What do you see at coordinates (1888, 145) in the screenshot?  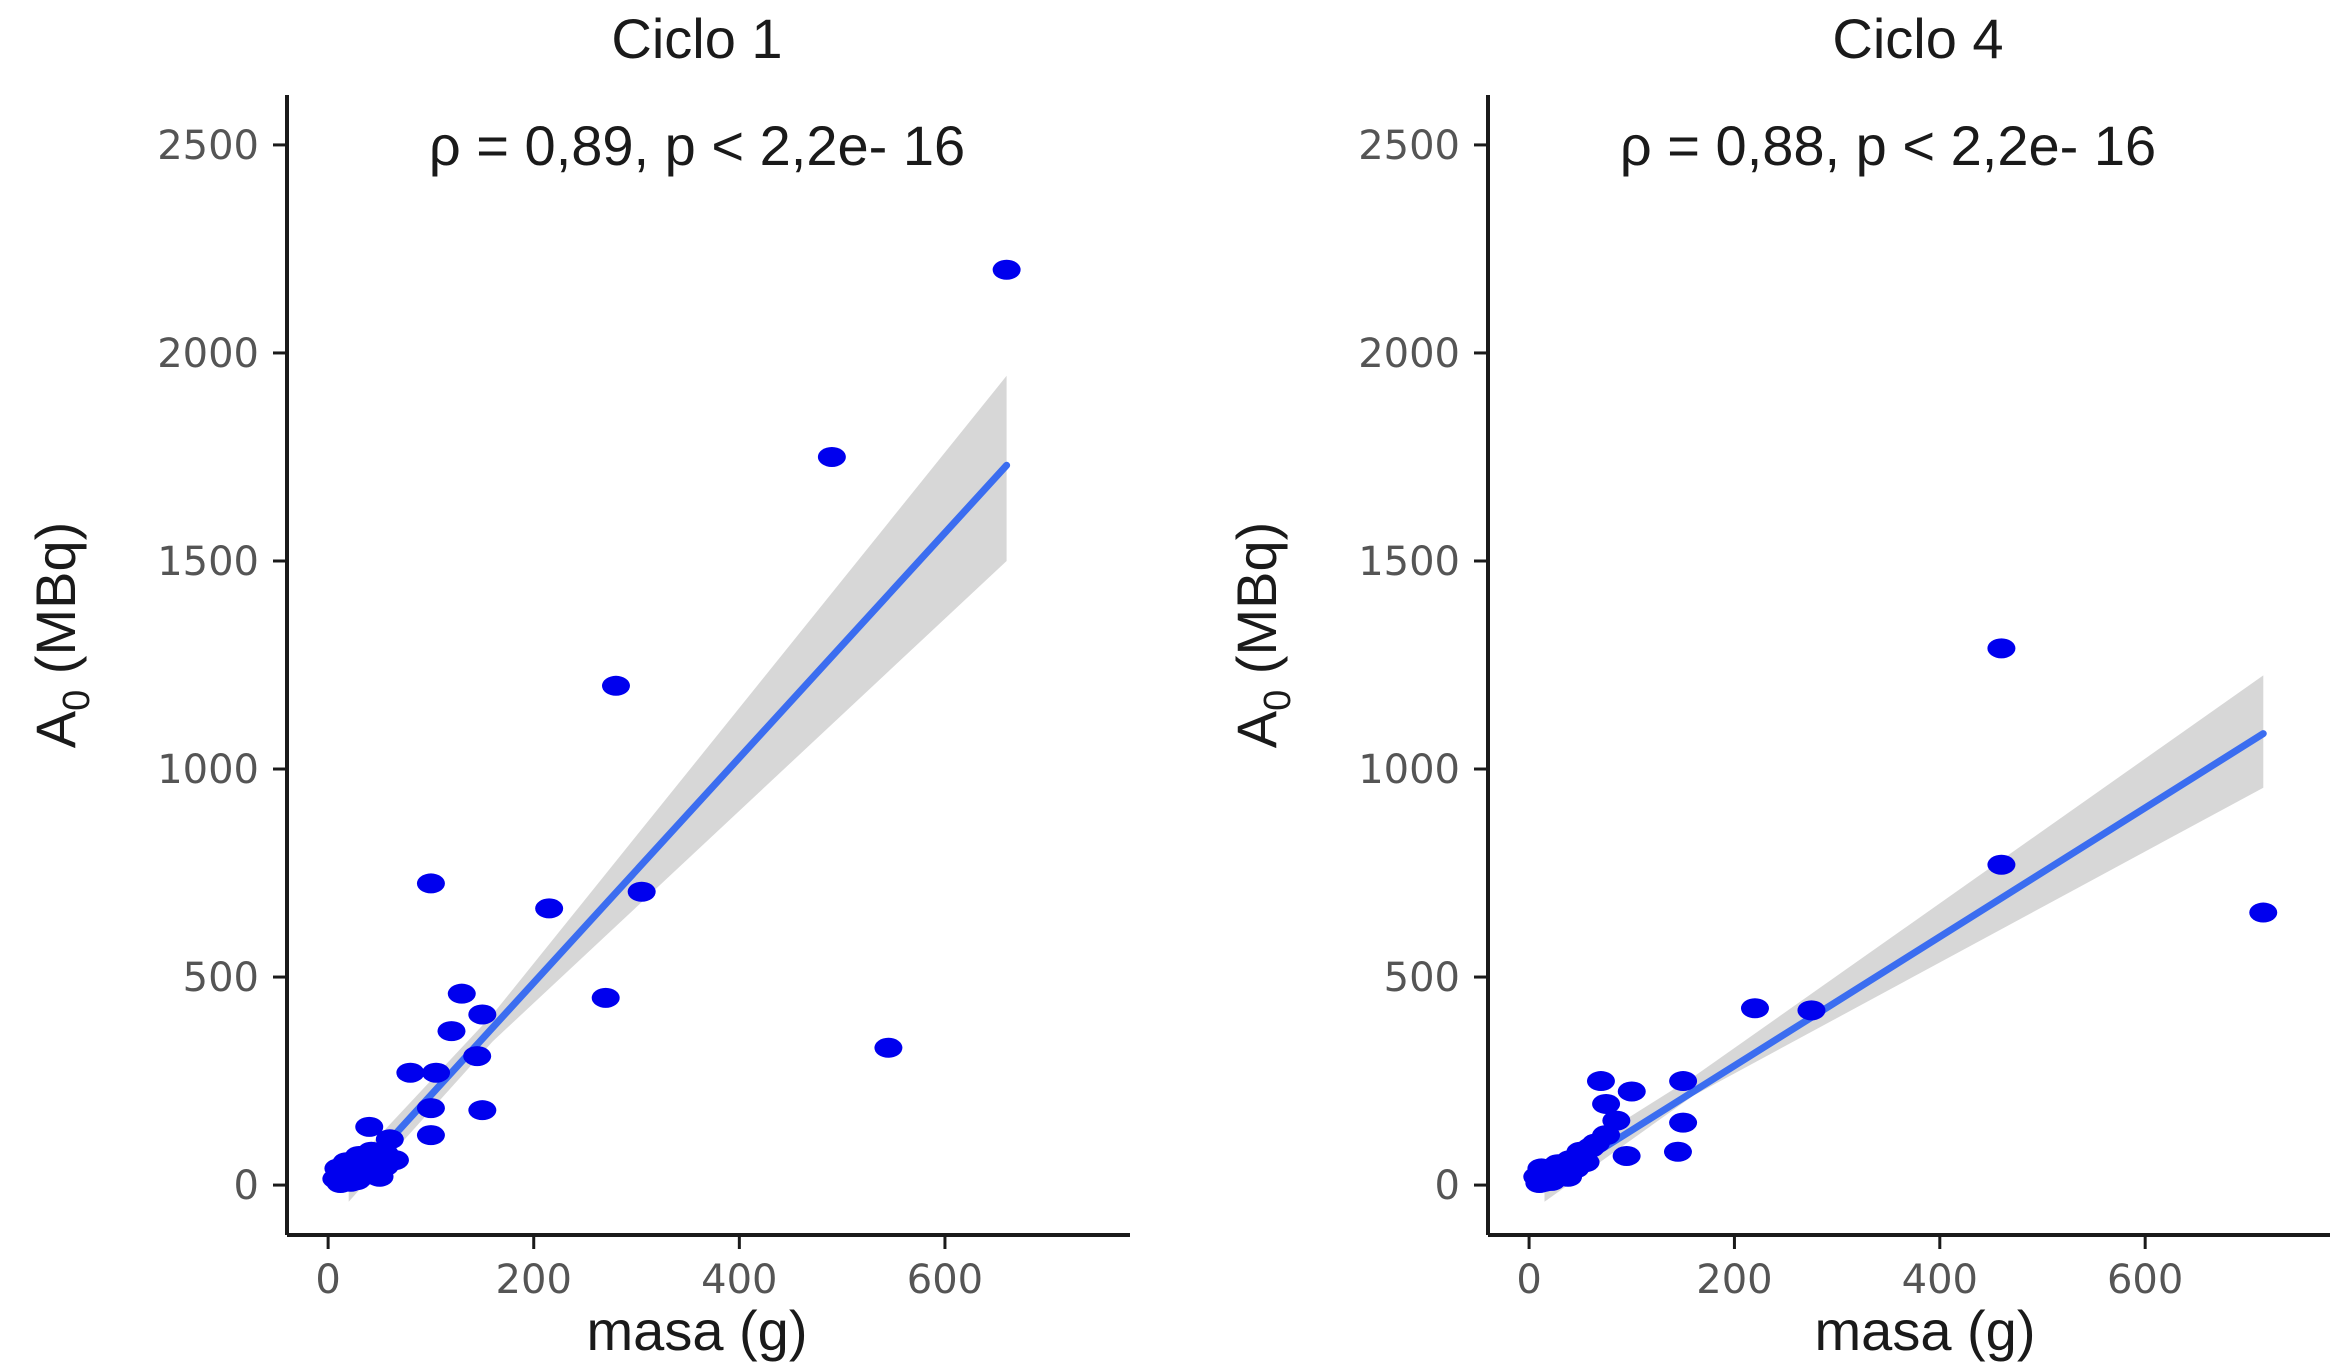 I see `correlation-annotation: ρ = 0,88, p < 2,2e- 16` at bounding box center [1888, 145].